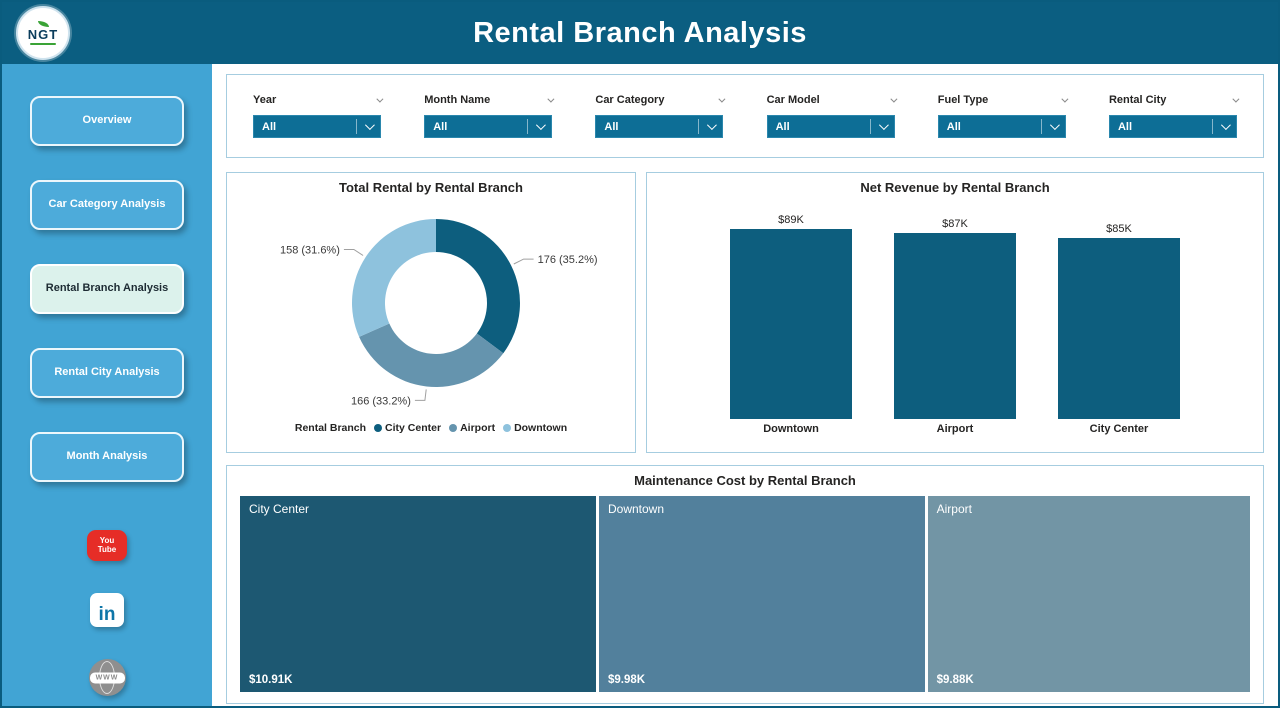 Image resolution: width=1280 pixels, height=708 pixels. Describe the element at coordinates (636, 509) in the screenshot. I see `treemap-category-label: Downtown` at that location.